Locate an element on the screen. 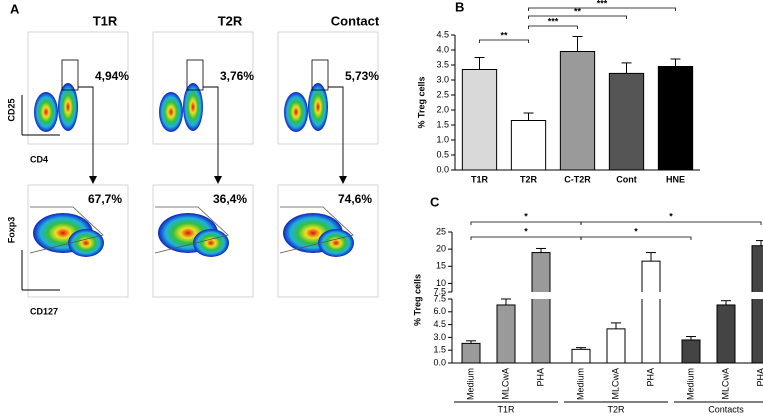 This screenshot has height=416, width=763. y-tick-label: 20 is located at coordinates (441, 249).